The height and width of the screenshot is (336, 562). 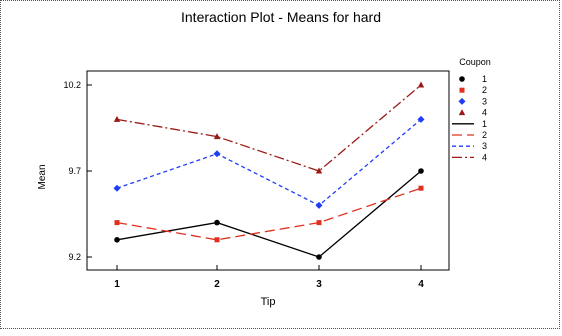 What do you see at coordinates (484, 90) in the screenshot?
I see `legend-symbol-label: 2` at bounding box center [484, 90].